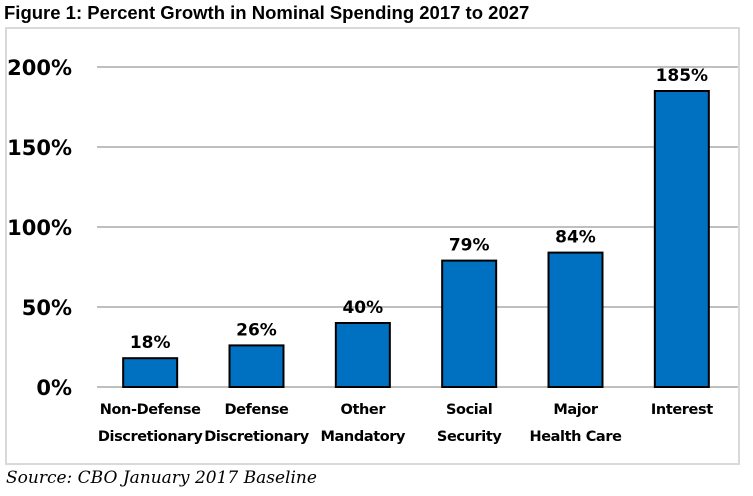 This screenshot has height=496, width=753. I want to click on y-tick-label: 50%, so click(47, 308).